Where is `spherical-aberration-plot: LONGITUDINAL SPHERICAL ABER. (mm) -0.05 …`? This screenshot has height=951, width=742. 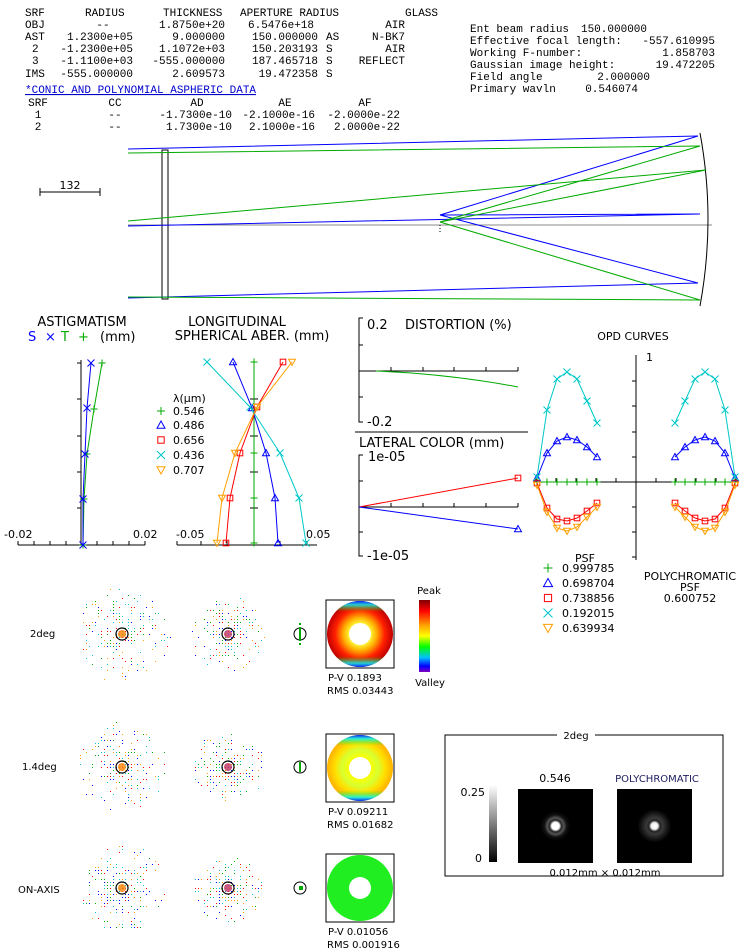 spherical-aberration-plot: LONGITUDINAL SPHERICAL ABER. (mm) -0.05 … is located at coordinates (243, 431).